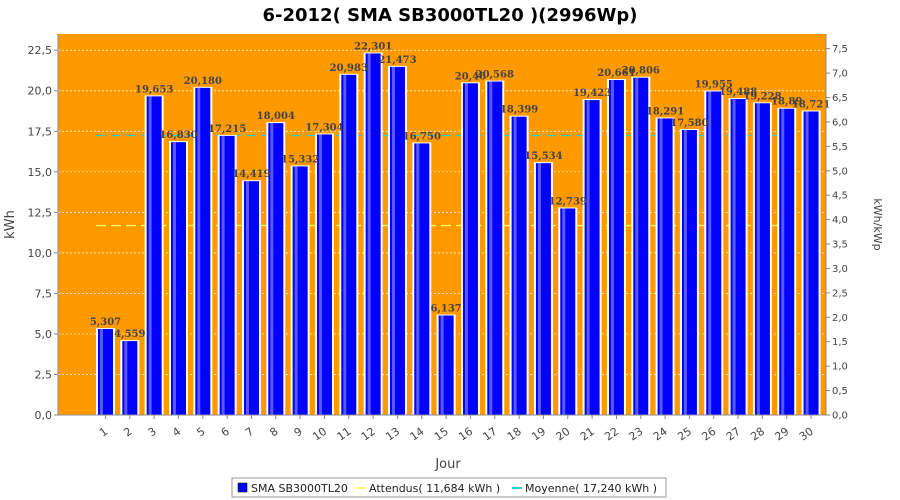  Describe the element at coordinates (665, 111) in the screenshot. I see `value-label: 18,291` at that location.